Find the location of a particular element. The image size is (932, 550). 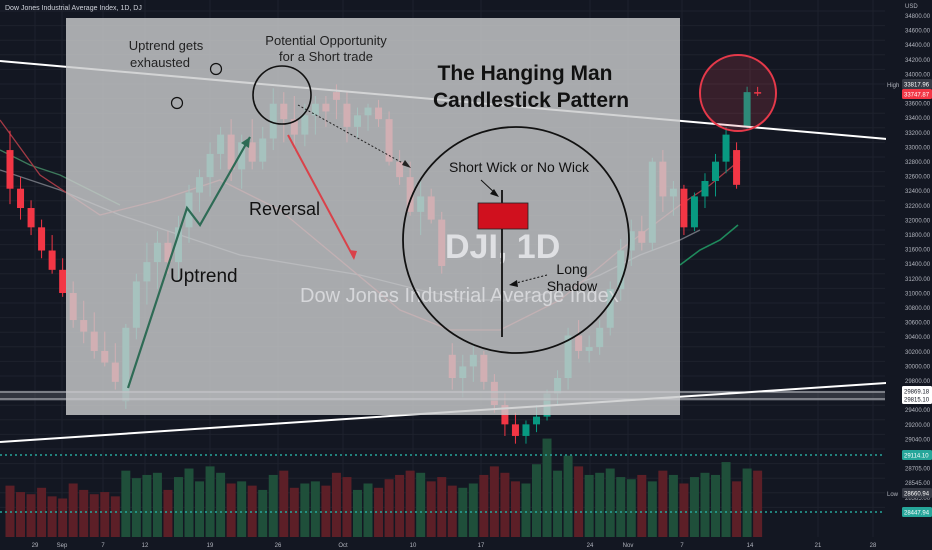

ma-green-line-right is located at coordinates (709, 245).